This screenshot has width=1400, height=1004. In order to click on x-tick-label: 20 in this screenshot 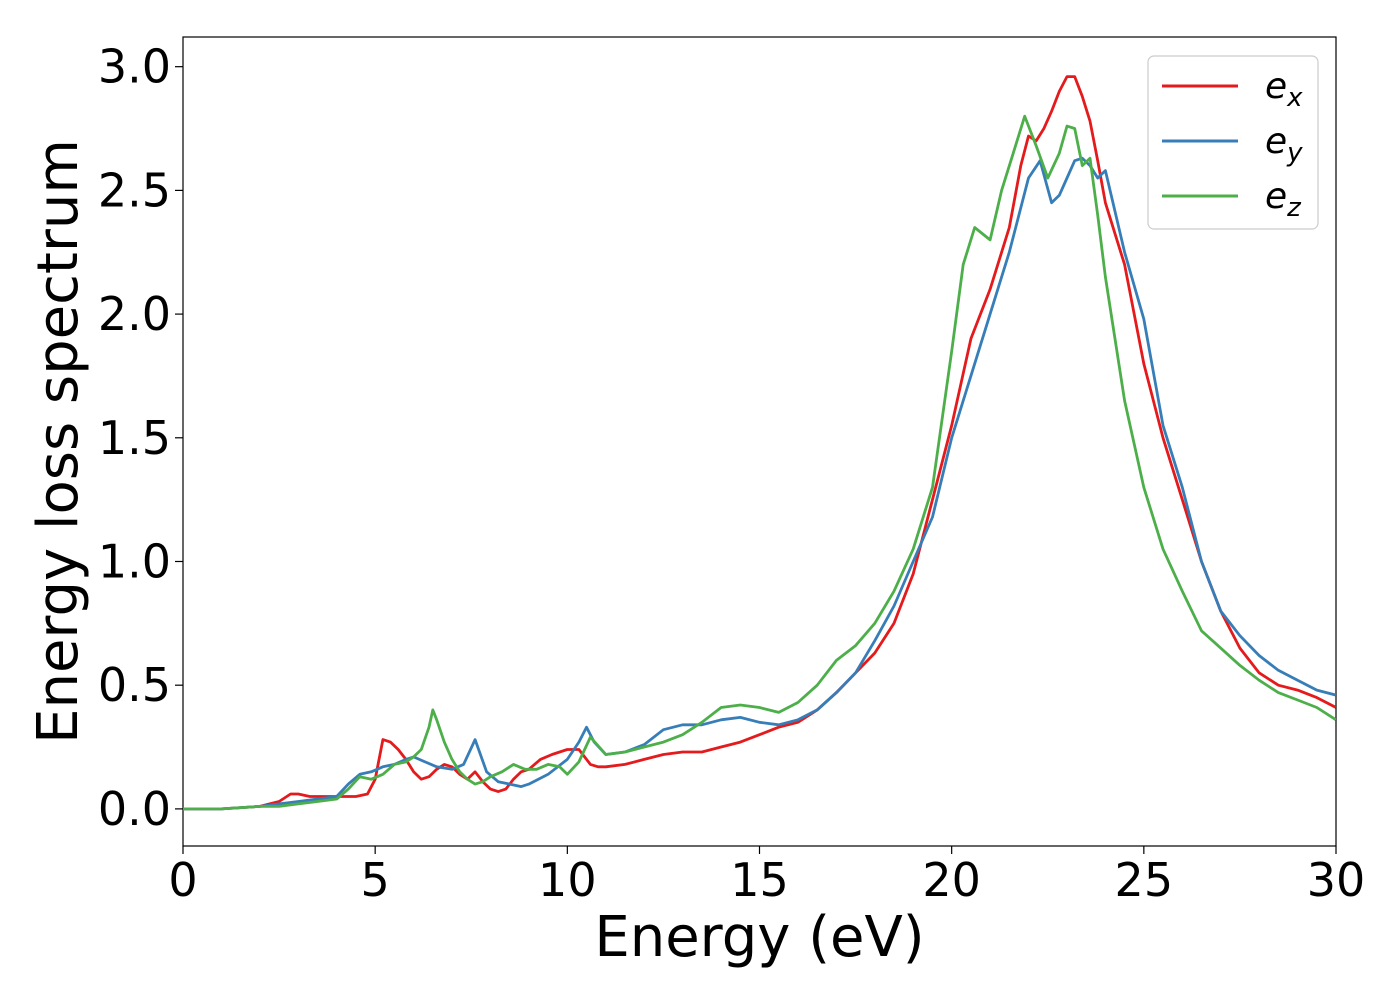, I will do `click(951, 880)`.